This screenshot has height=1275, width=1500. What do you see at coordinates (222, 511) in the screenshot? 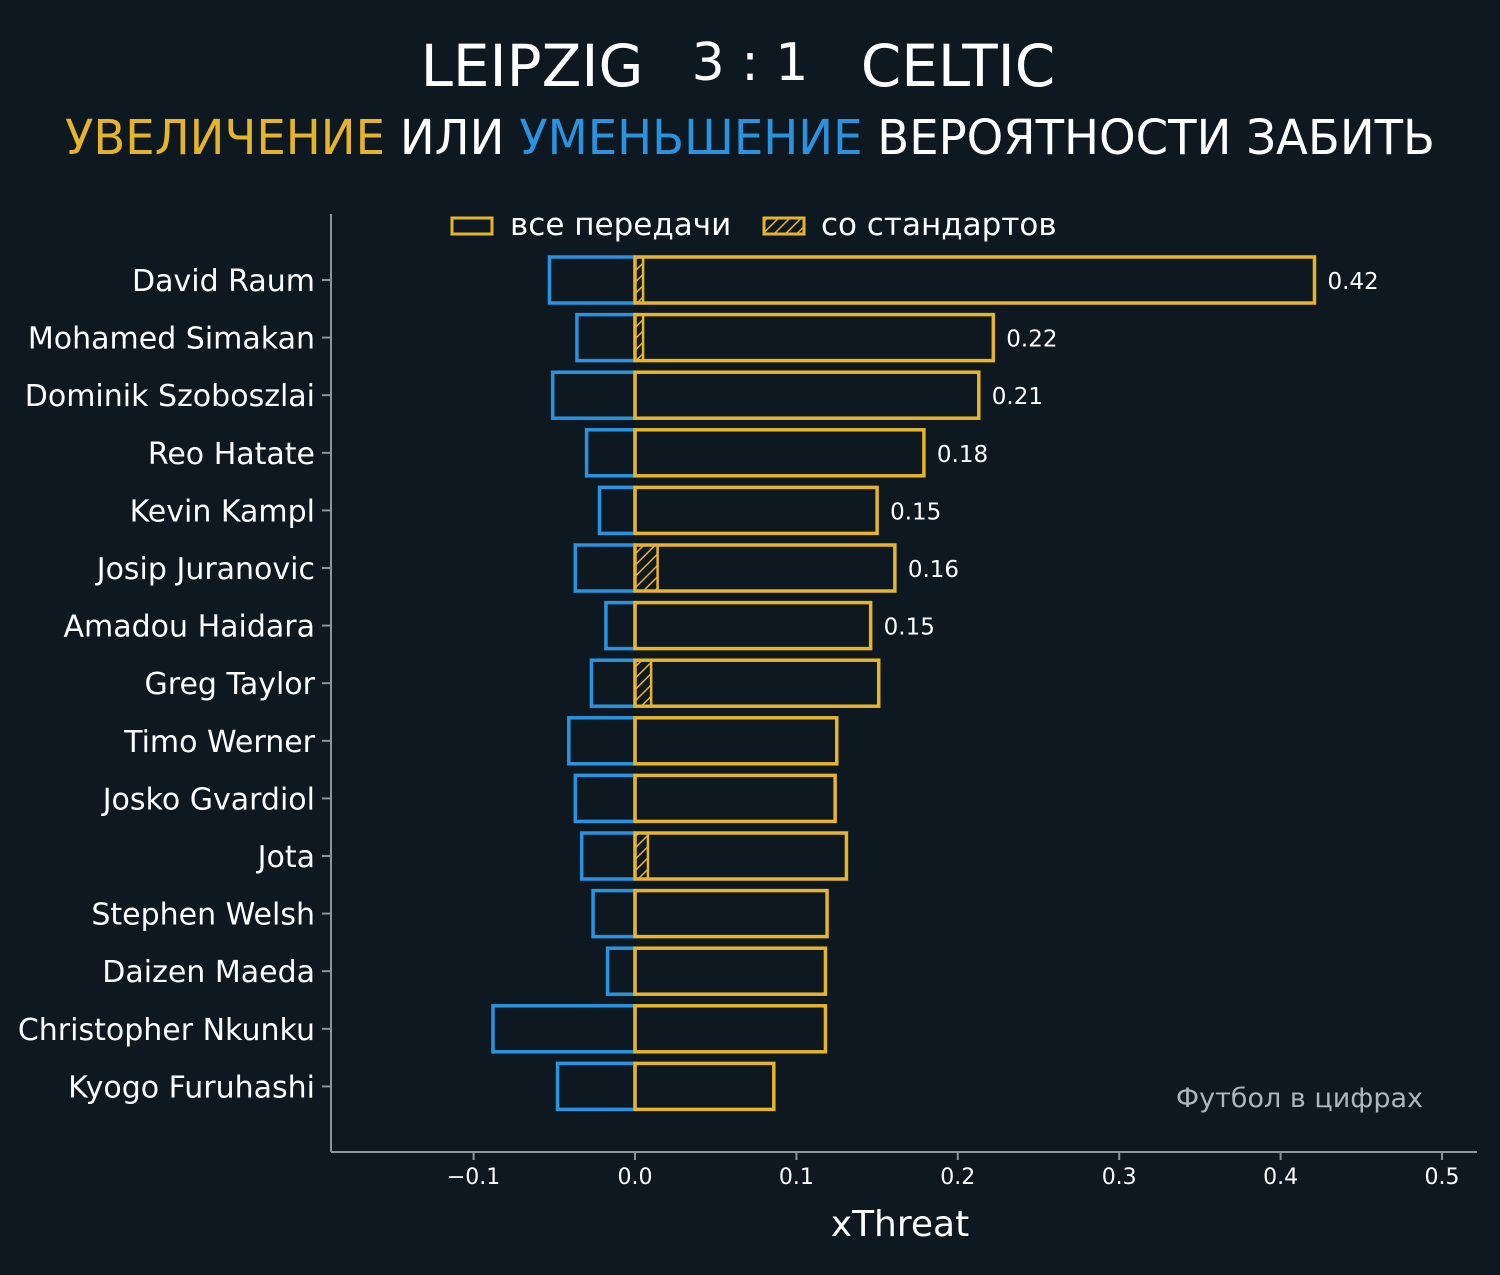
I see `player-label: Kevin Kampl` at bounding box center [222, 511].